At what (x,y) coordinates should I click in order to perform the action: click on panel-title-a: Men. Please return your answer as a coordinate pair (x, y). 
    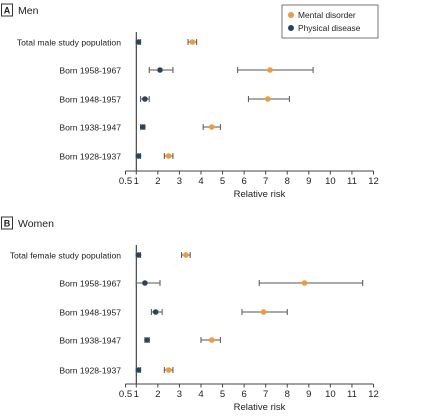
    Looking at the image, I should click on (28, 11).